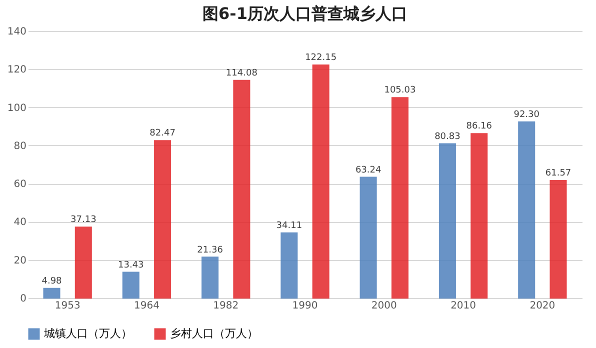 The width and height of the screenshot is (596, 348). Describe the element at coordinates (16, 70) in the screenshot. I see `y-tick-label: 120` at that location.